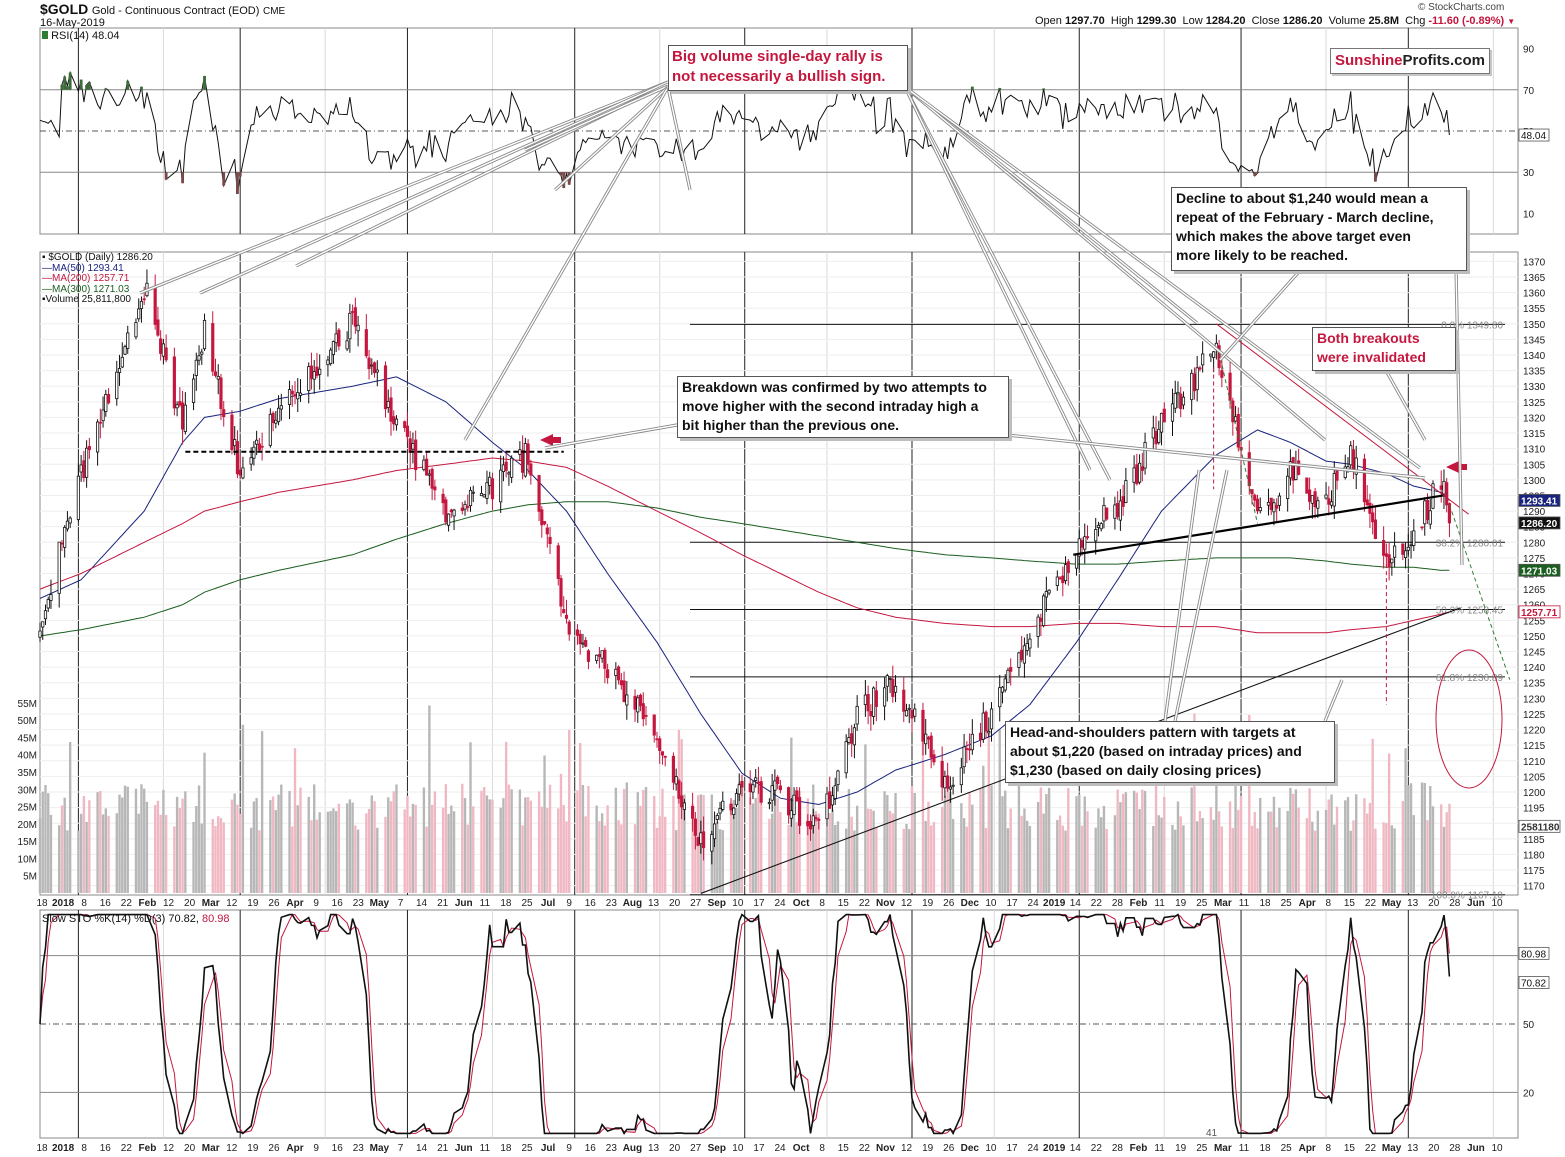 This screenshot has height=1157, width=1565. I want to click on price-tick-label: 1170, so click(1534, 887).